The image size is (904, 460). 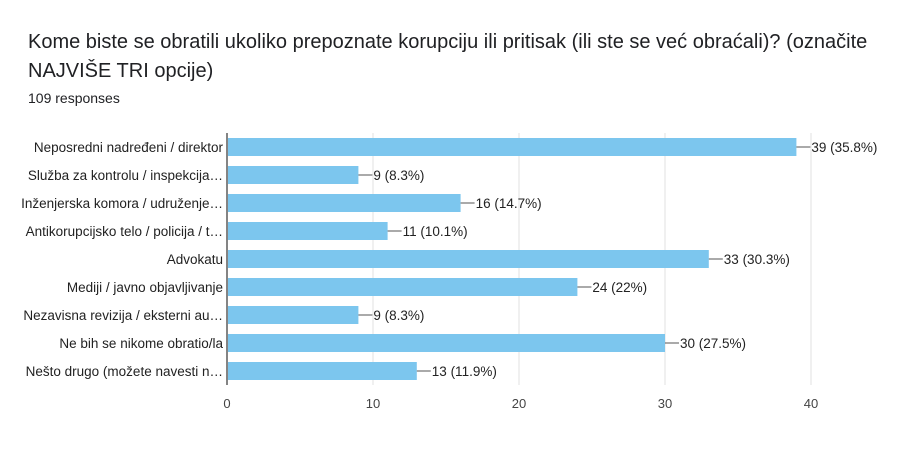 What do you see at coordinates (74, 98) in the screenshot?
I see `response-count: 109 responses` at bounding box center [74, 98].